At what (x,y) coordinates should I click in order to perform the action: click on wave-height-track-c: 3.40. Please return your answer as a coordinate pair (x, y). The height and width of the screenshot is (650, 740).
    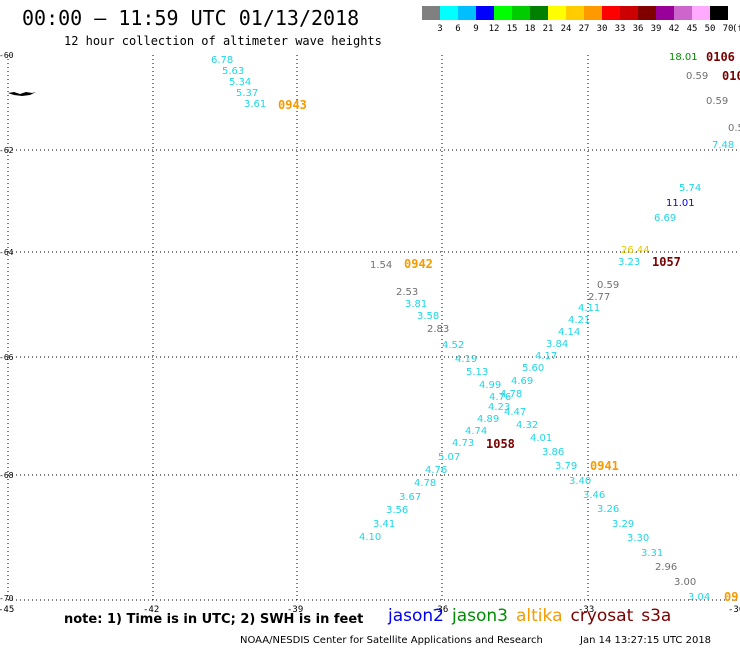
    Looking at the image, I should click on (580, 481).